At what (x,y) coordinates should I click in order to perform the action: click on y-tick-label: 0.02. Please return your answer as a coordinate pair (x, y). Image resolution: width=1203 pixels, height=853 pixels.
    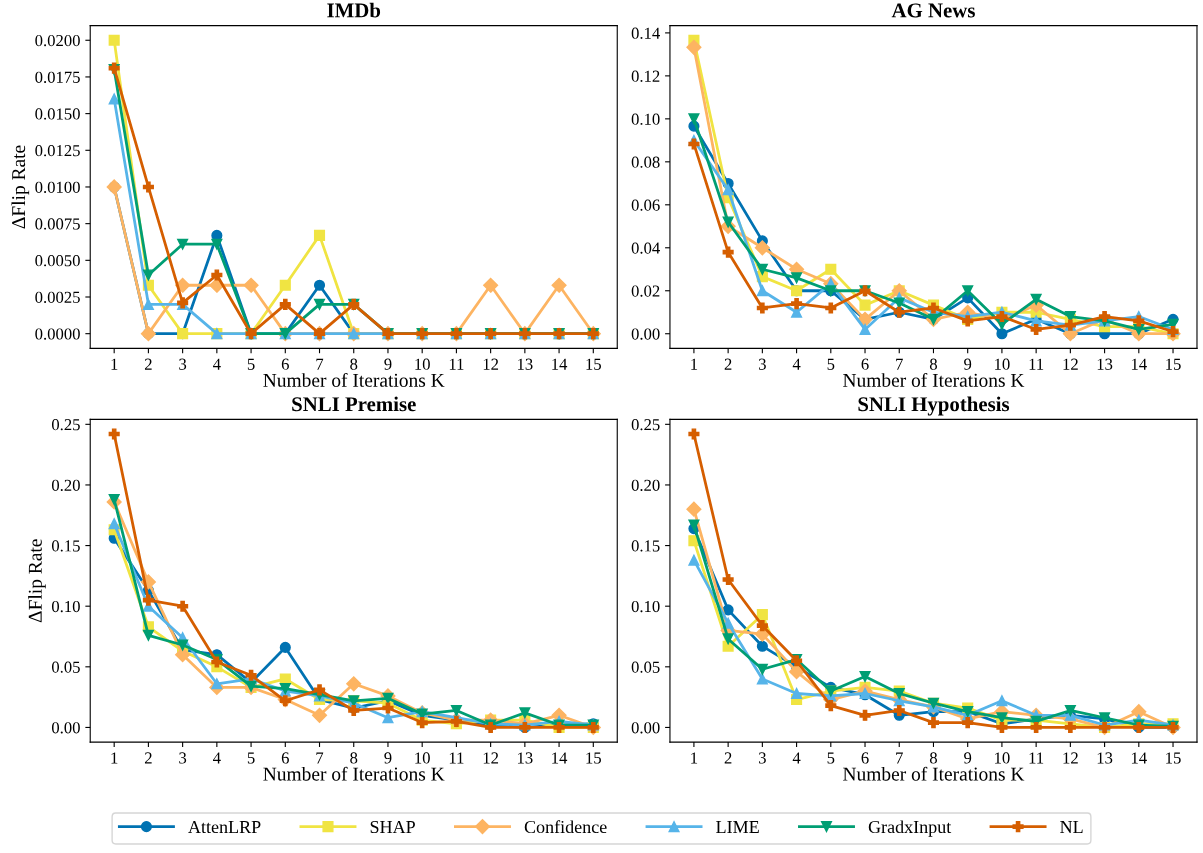
    Looking at the image, I should click on (645, 291).